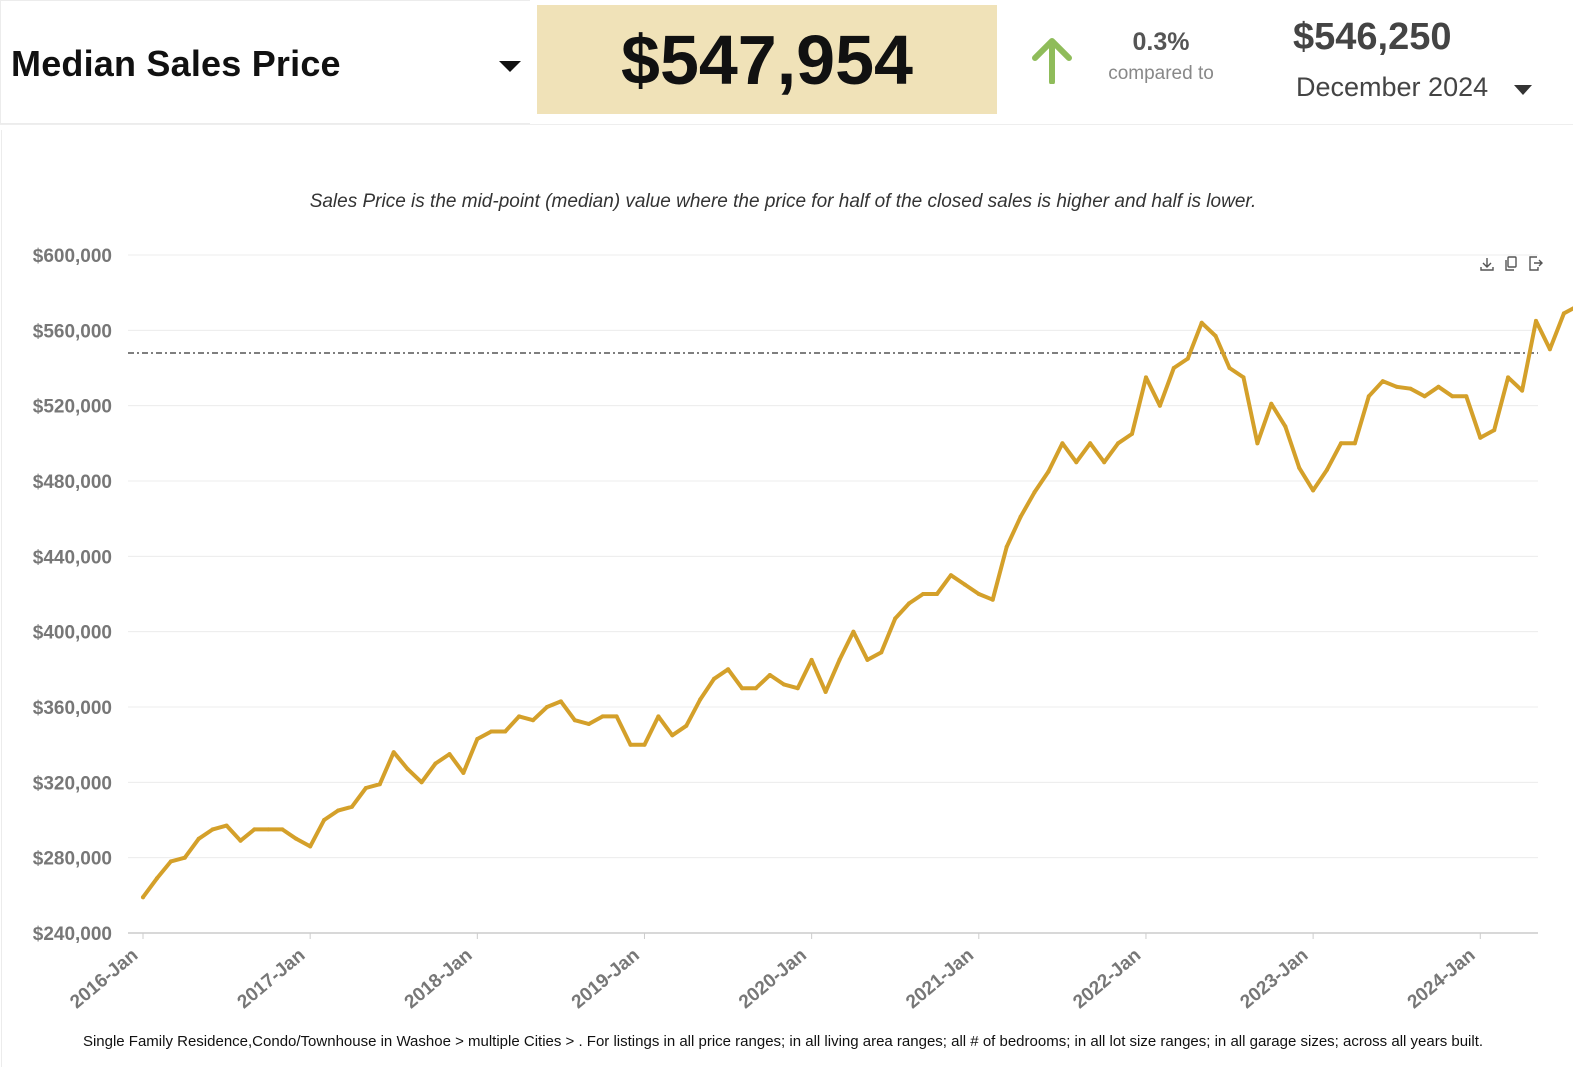 This screenshot has height=1067, width=1573. Describe the element at coordinates (1487, 264) in the screenshot. I see `download-icon` at that location.